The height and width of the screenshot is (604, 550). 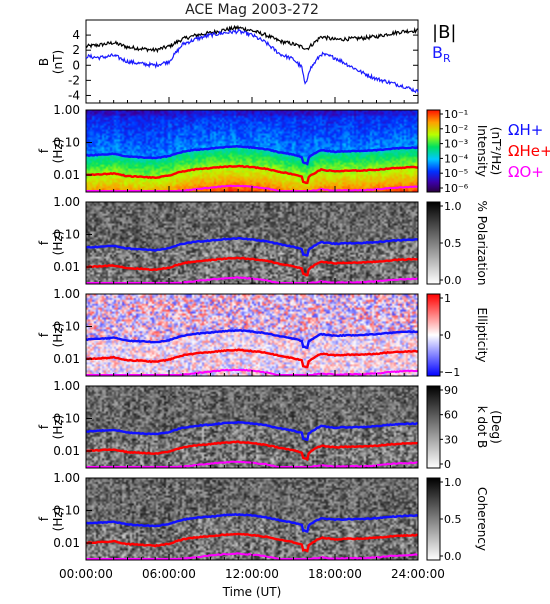 What do you see at coordinates (456, 188) in the screenshot?
I see `colorbar-tick-label: 10⁻⁶` at bounding box center [456, 188].